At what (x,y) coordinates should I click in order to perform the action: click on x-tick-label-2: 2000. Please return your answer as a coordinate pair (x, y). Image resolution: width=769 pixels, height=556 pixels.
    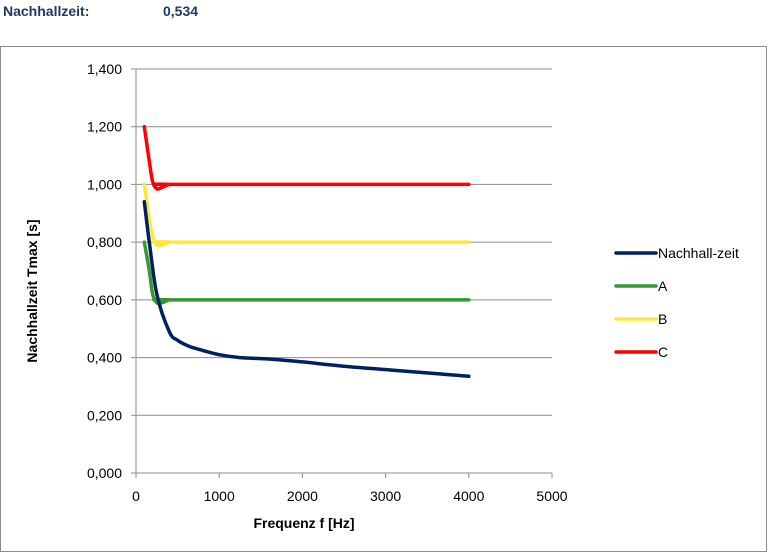
    Looking at the image, I should click on (302, 496).